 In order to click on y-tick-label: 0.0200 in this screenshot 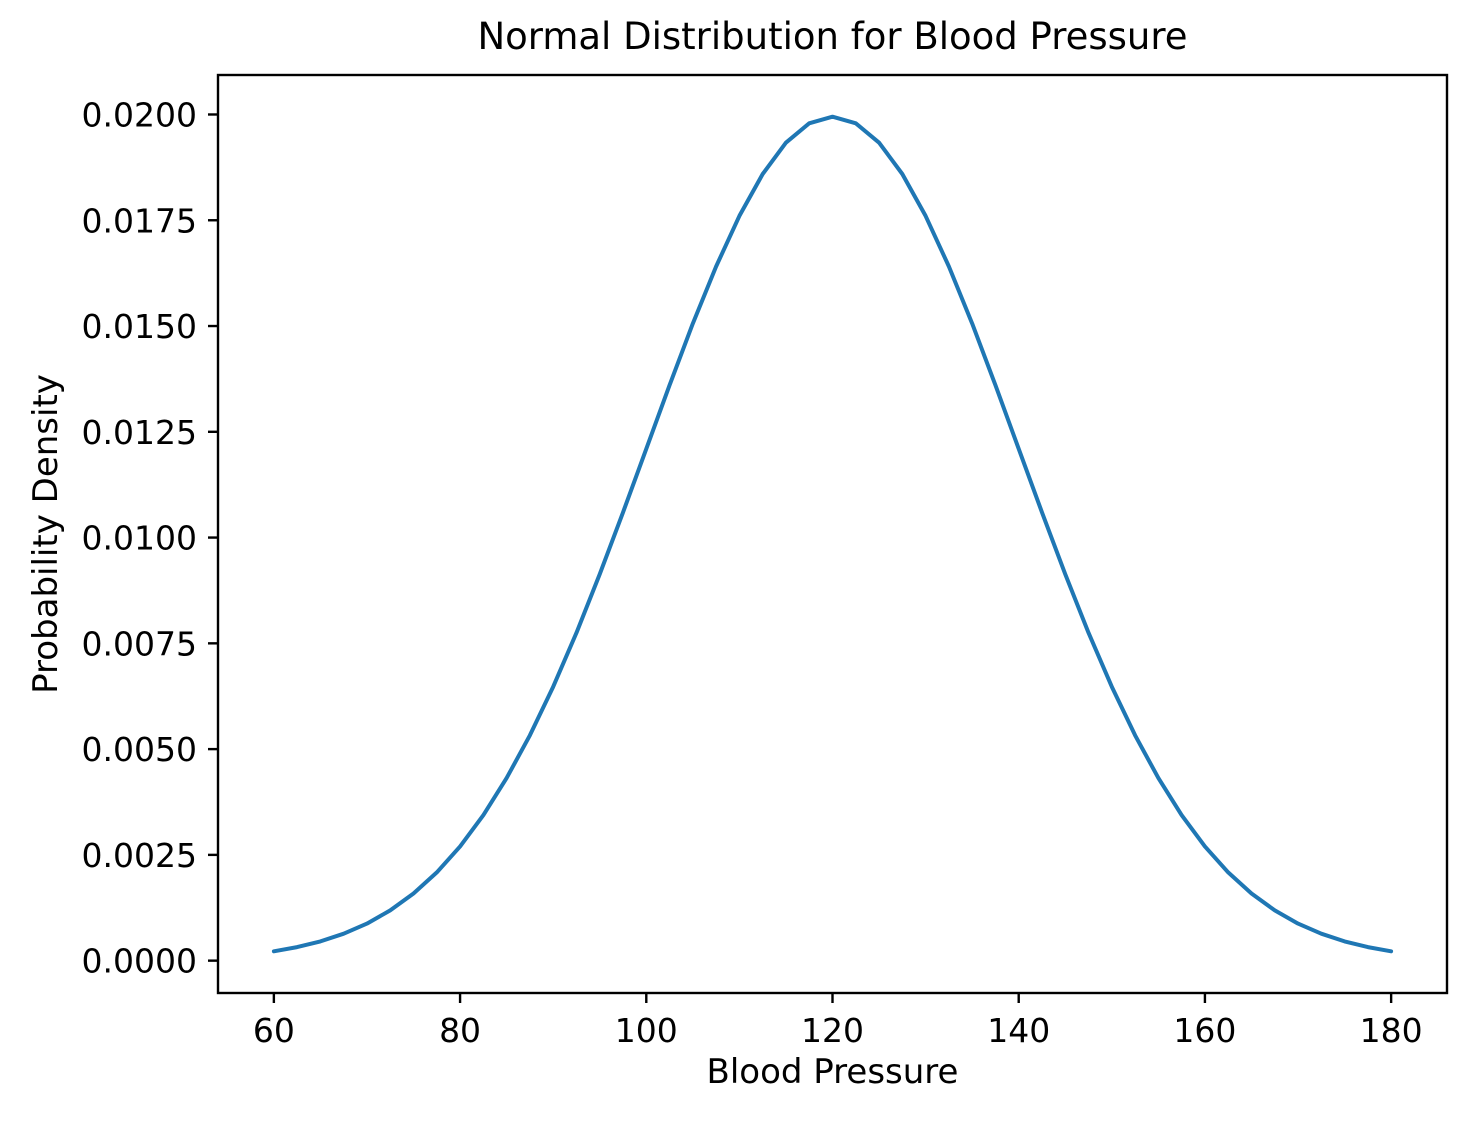, I will do `click(139, 114)`.